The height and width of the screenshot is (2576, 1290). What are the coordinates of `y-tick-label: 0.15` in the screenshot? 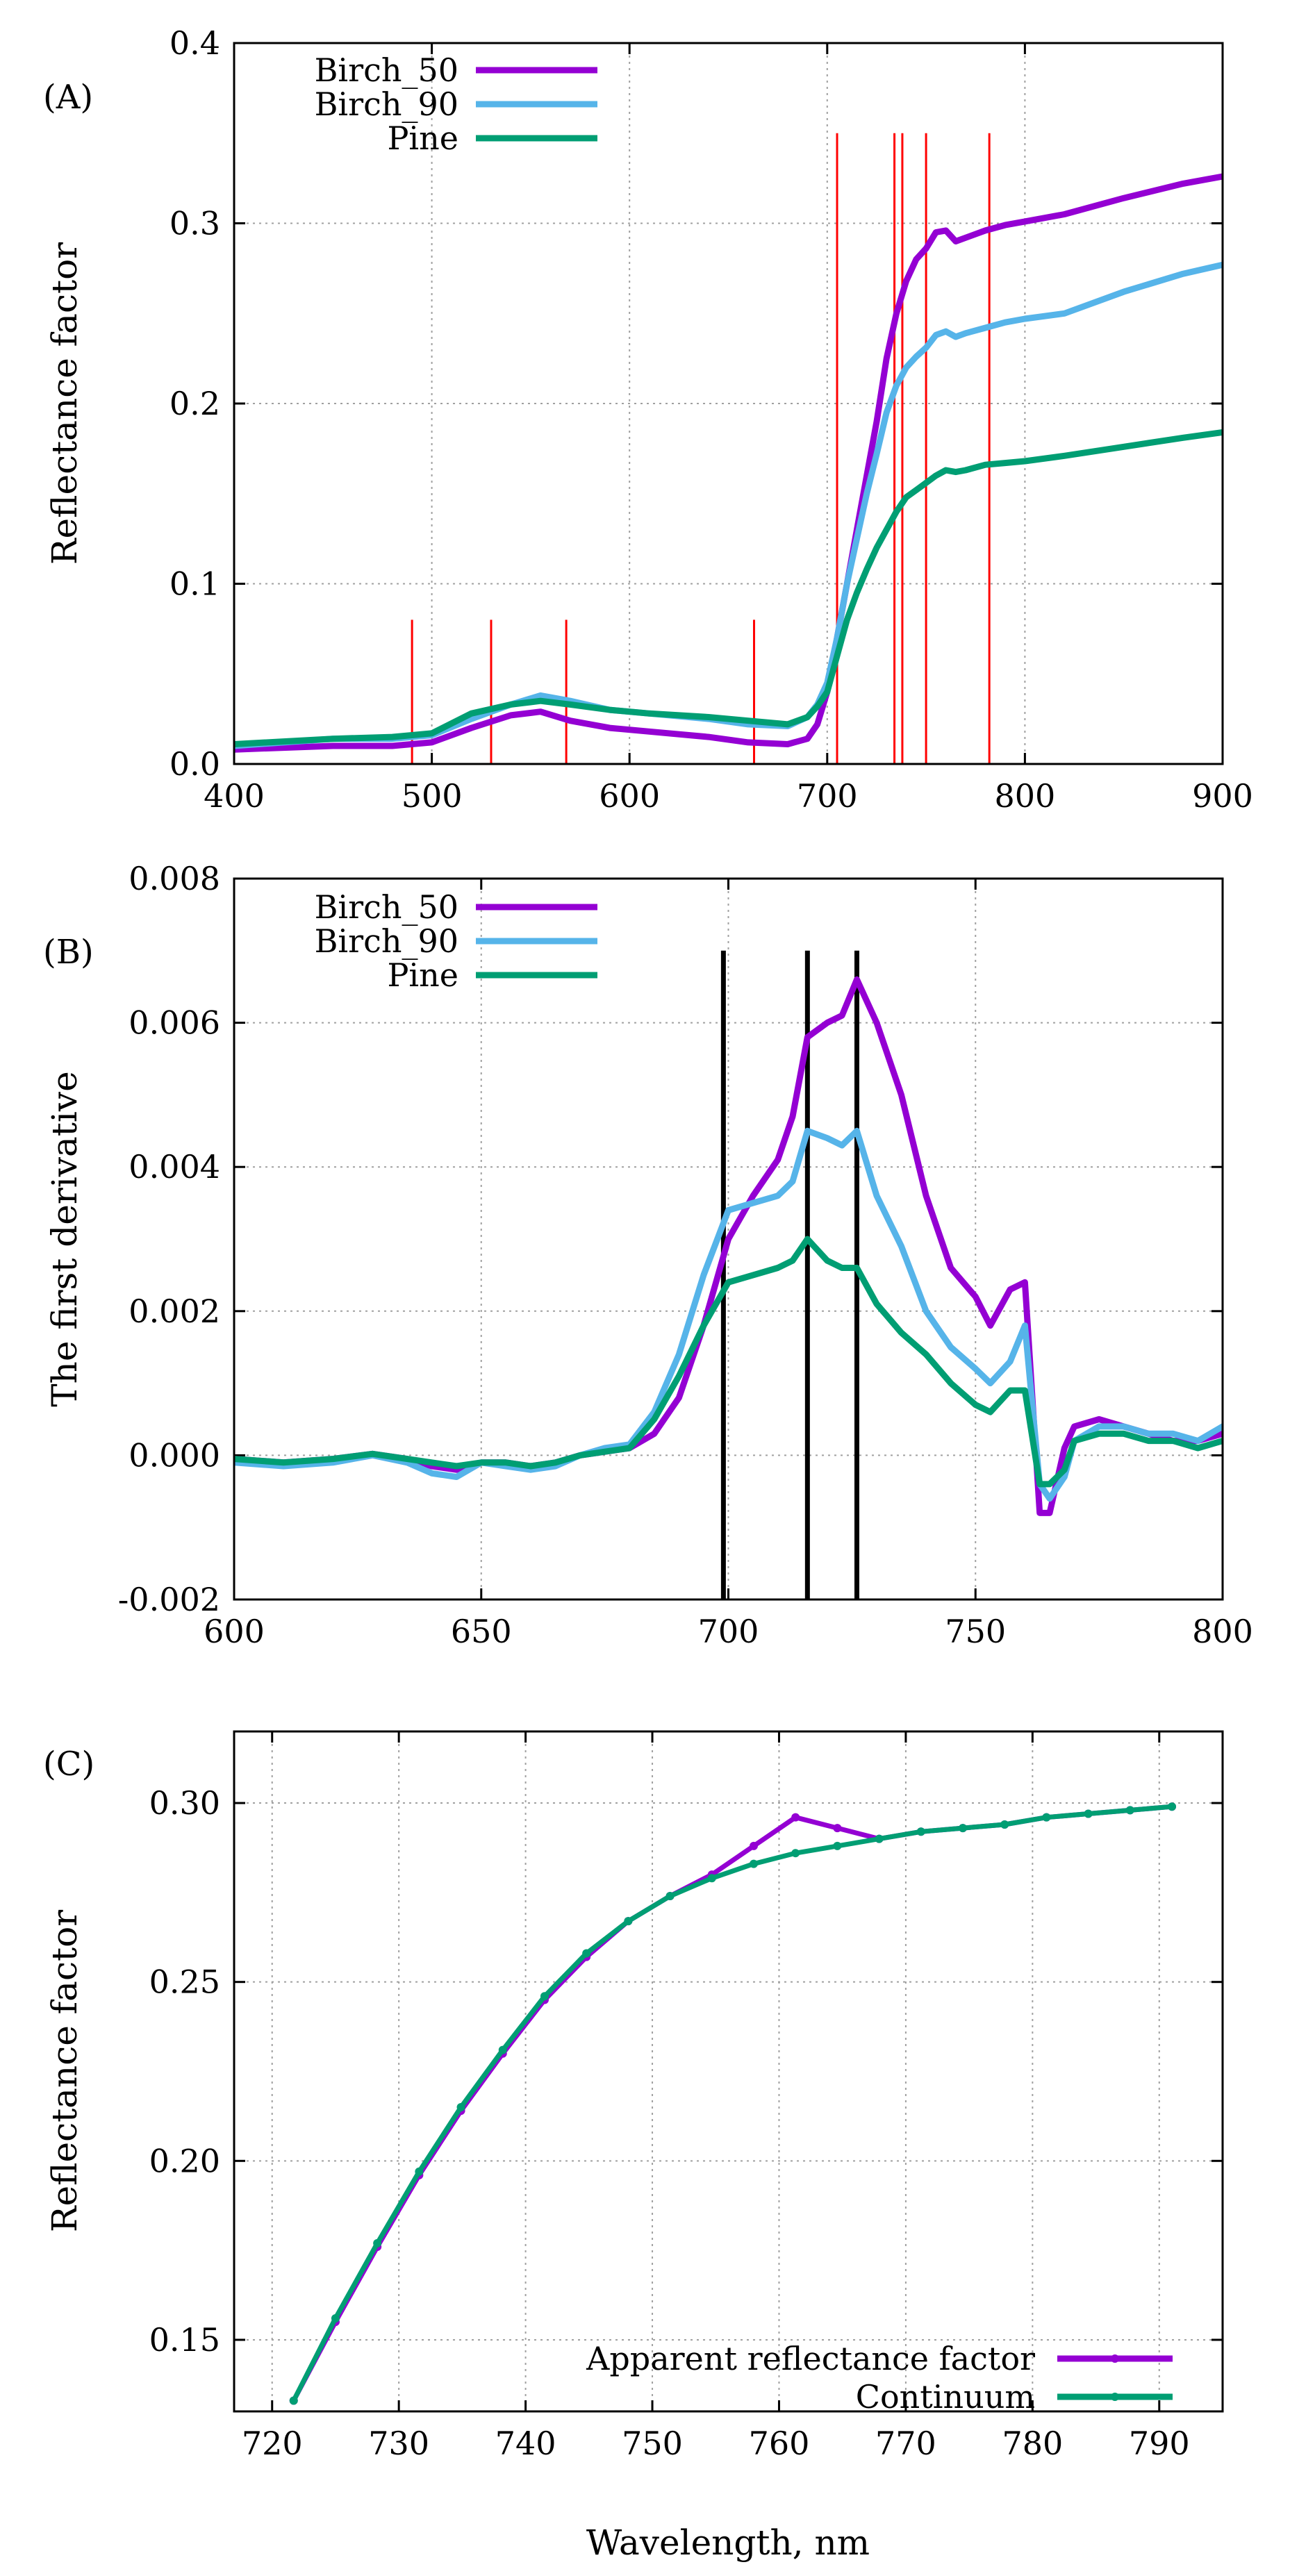 It's located at (185, 2340).